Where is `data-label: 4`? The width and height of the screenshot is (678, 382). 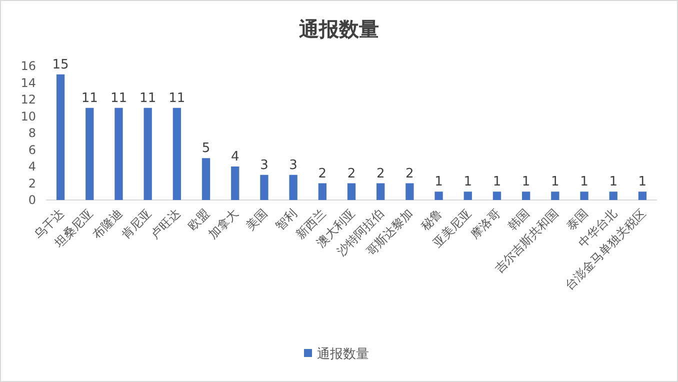
data-label: 4 is located at coordinates (235, 157).